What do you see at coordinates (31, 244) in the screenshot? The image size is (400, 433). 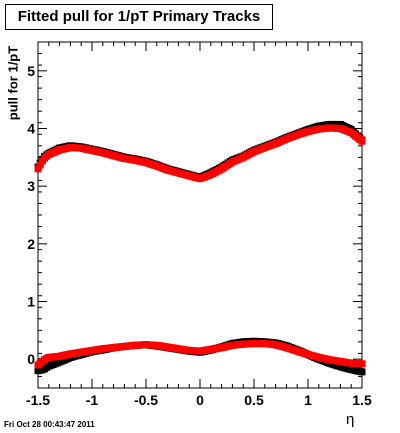 I see `y-tick-label: 2` at bounding box center [31, 244].